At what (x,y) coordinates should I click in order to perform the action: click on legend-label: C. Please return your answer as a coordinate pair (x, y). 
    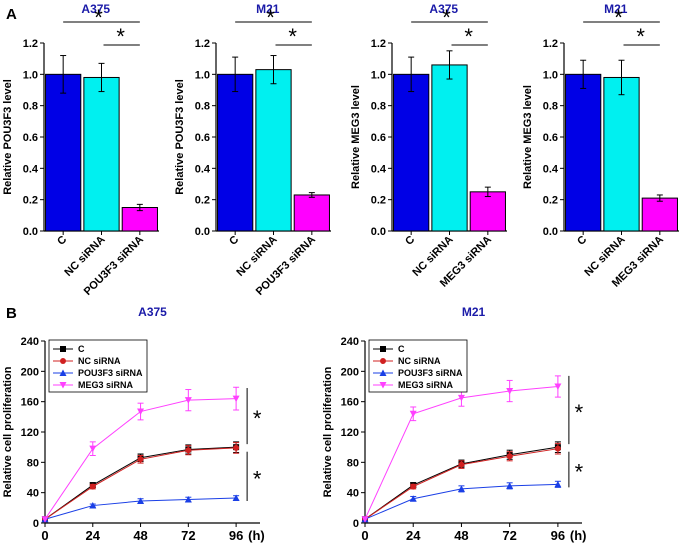
    Looking at the image, I should click on (81, 349).